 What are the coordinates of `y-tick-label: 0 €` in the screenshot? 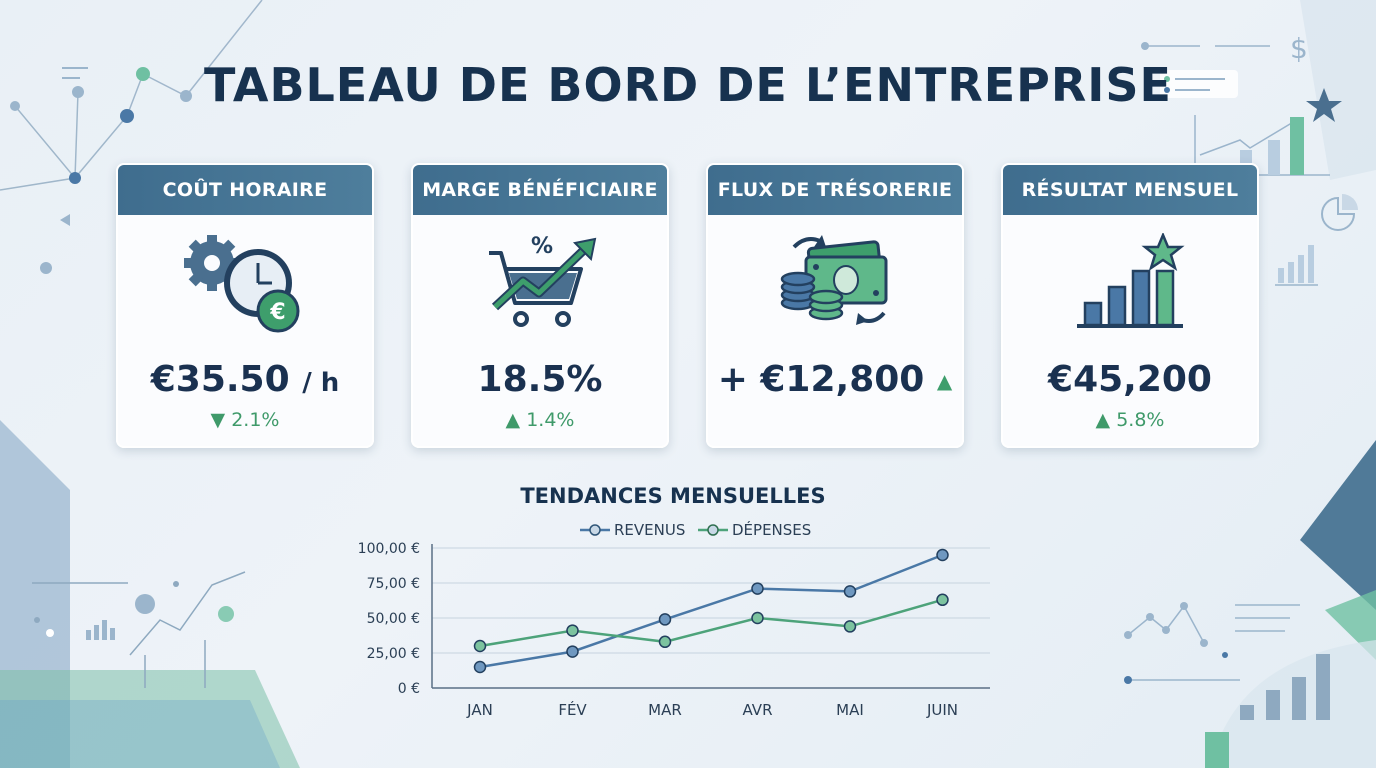 It's located at (409, 689).